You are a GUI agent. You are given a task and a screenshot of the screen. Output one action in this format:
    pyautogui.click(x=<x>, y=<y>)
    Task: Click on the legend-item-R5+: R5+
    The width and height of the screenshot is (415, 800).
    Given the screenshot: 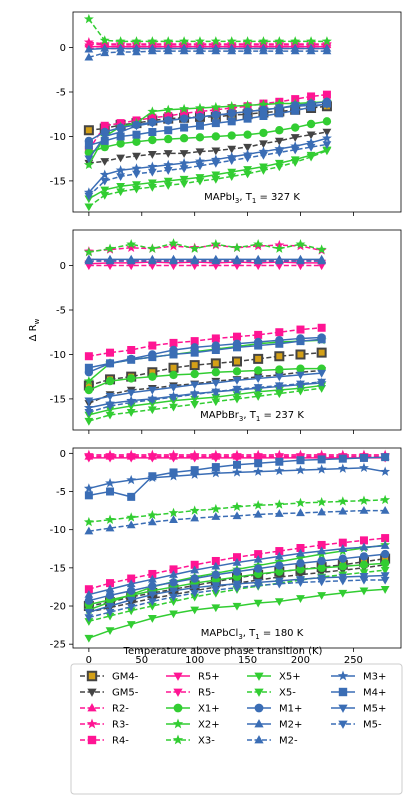 What is the action you would take?
    pyautogui.click(x=193, y=677)
    